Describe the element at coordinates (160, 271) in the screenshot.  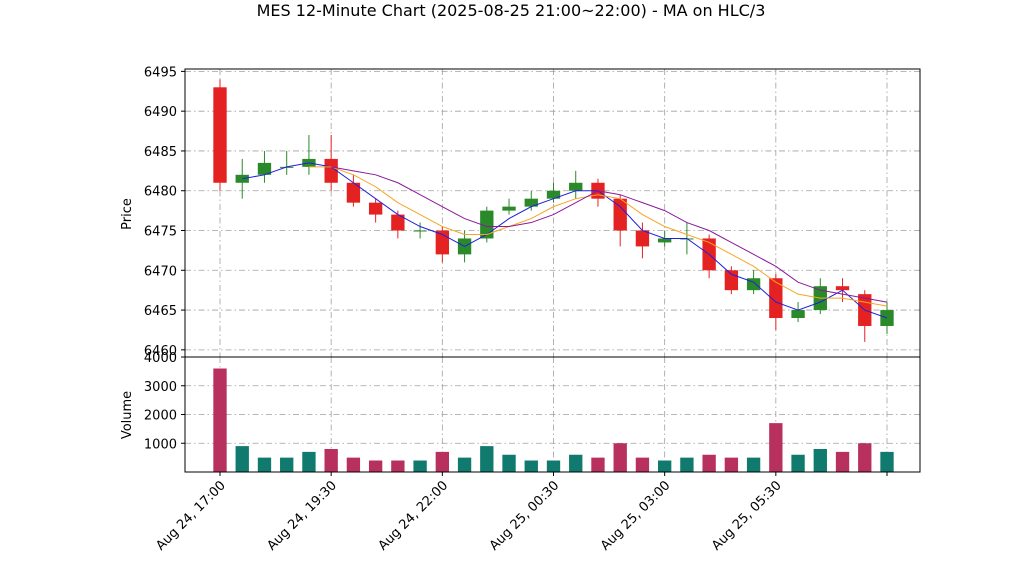
I see `y-tick-label: 6470` at that location.